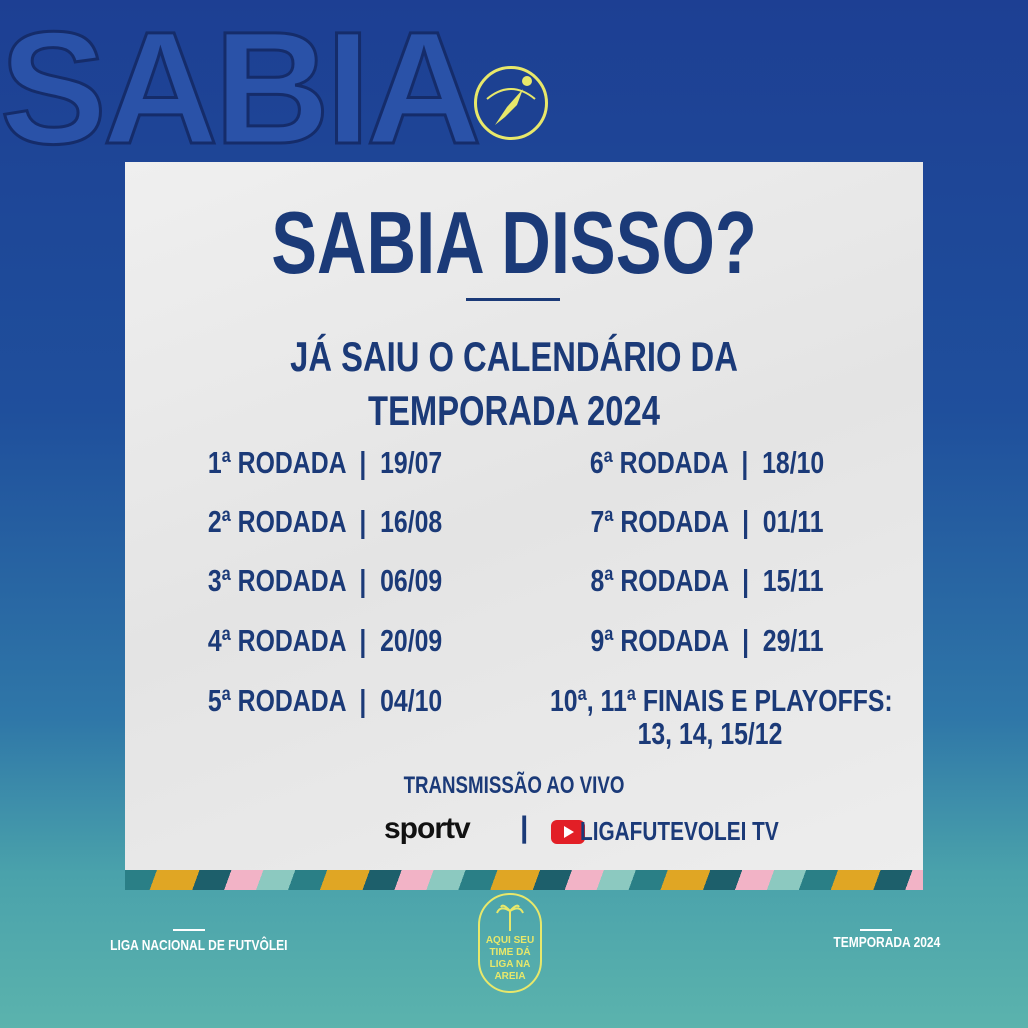 Image resolution: width=1028 pixels, height=1028 pixels. I want to click on footer-right-dash, so click(876, 930).